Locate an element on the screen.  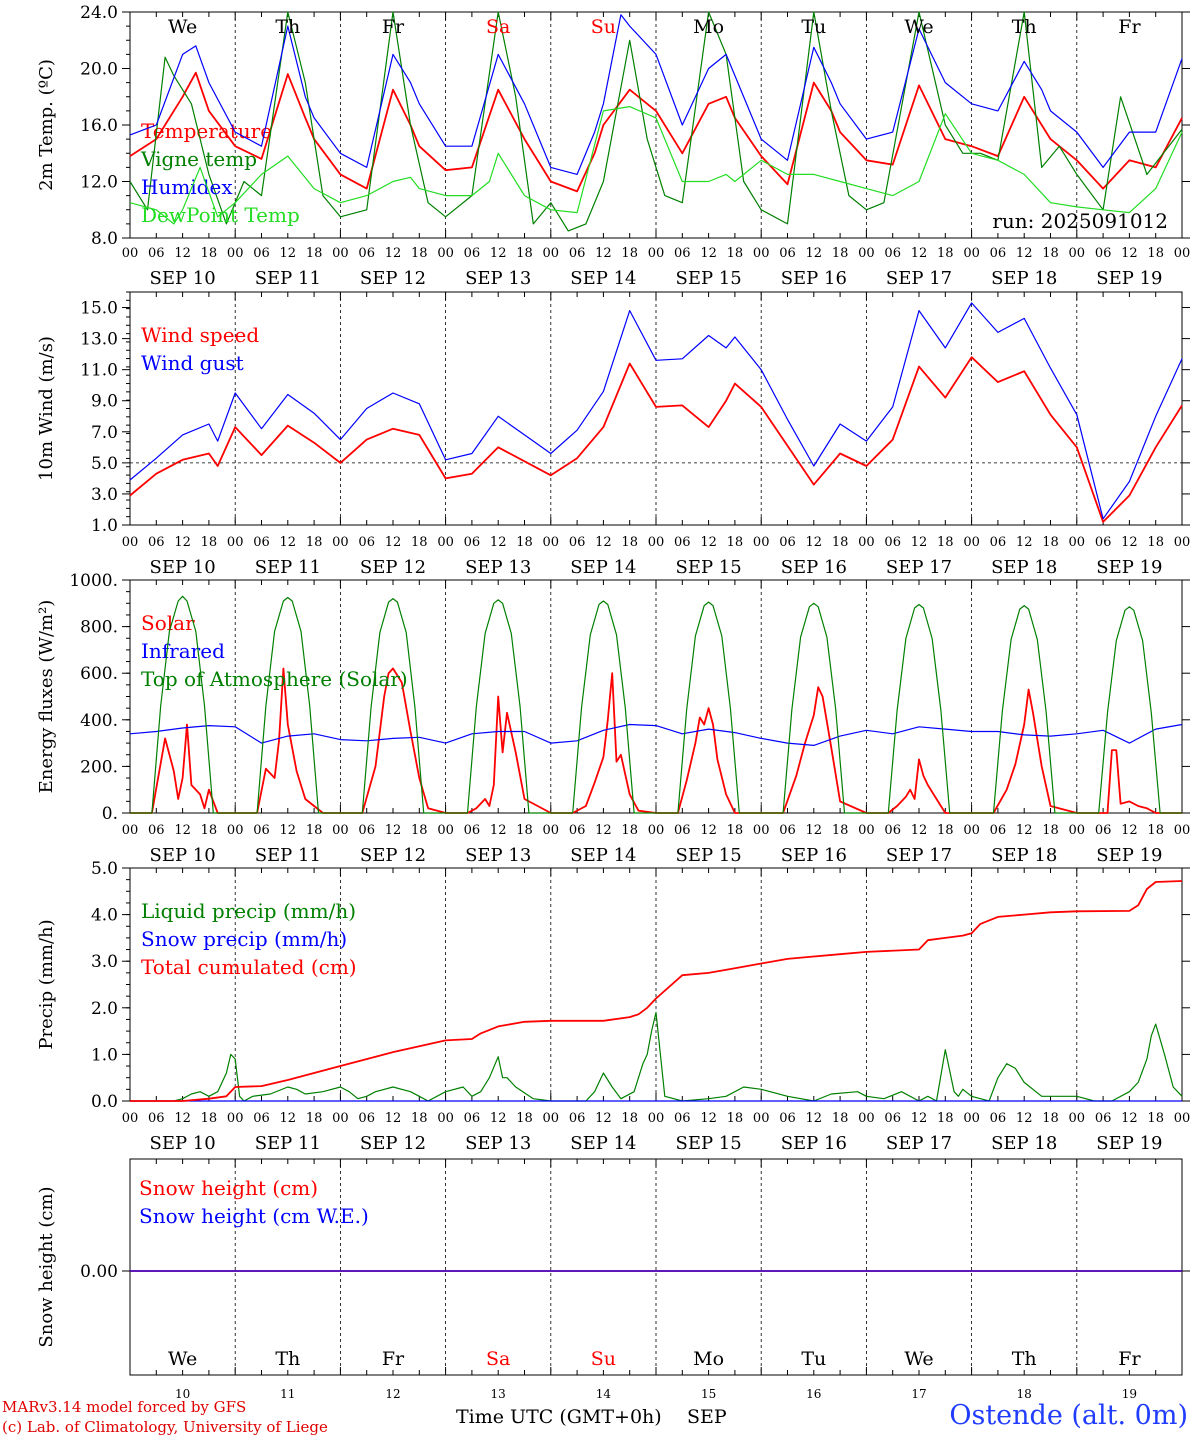
panel3-ylabel: Energy fluxes (W/m²) is located at coordinates (46, 697).